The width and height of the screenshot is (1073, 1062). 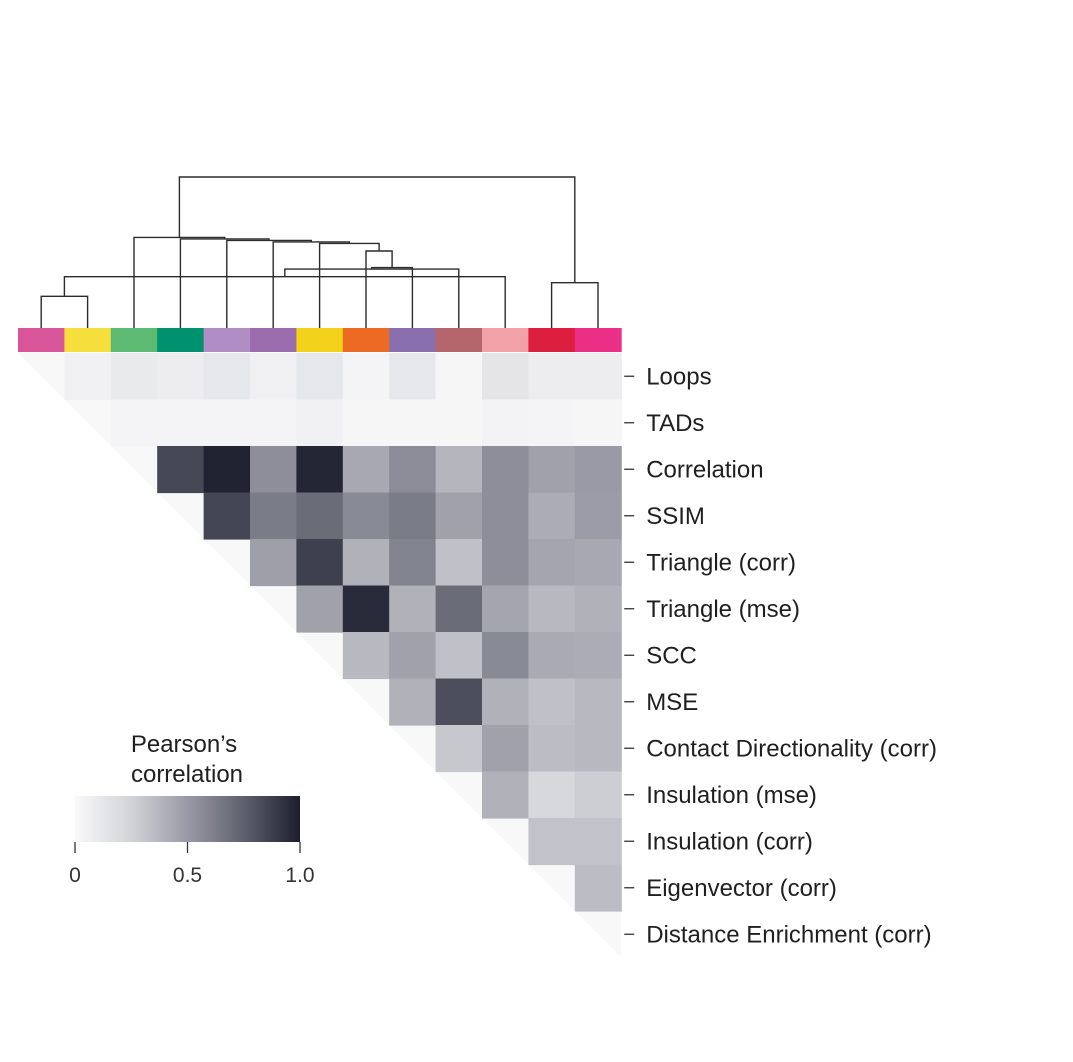 What do you see at coordinates (672, 702) in the screenshot?
I see `row-label: MSE` at bounding box center [672, 702].